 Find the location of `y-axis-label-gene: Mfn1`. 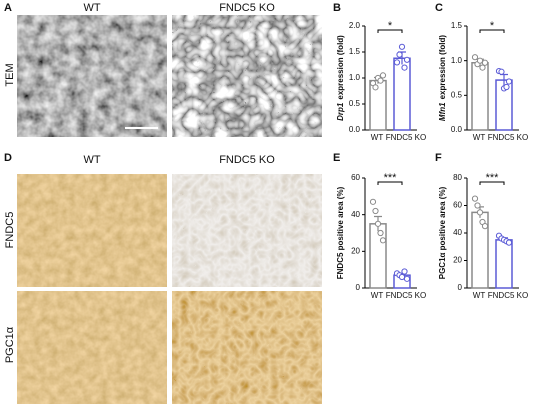

y-axis-label-gene: Mfn1 is located at coordinates (442, 111).